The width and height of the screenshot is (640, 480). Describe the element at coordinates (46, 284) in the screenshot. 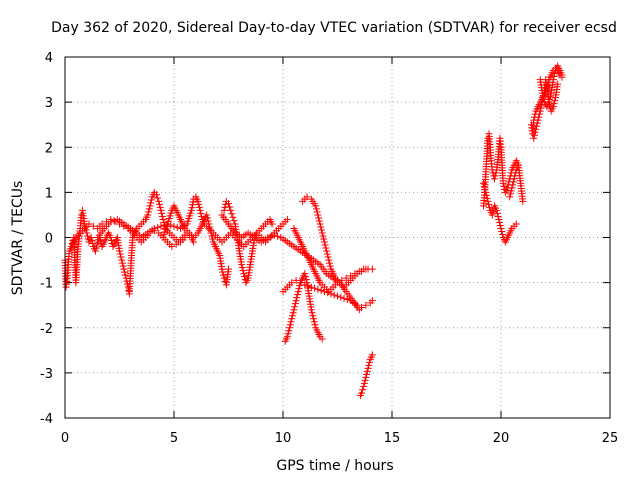

I see `y-tick-label: -1` at that location.